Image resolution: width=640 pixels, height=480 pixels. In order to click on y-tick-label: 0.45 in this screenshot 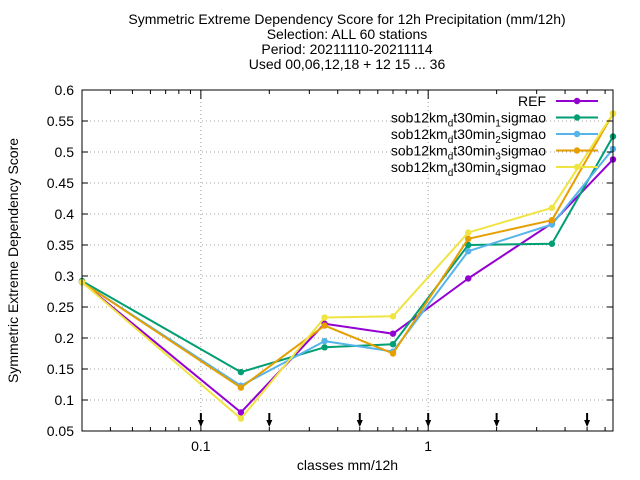, I will do `click(60, 183)`.